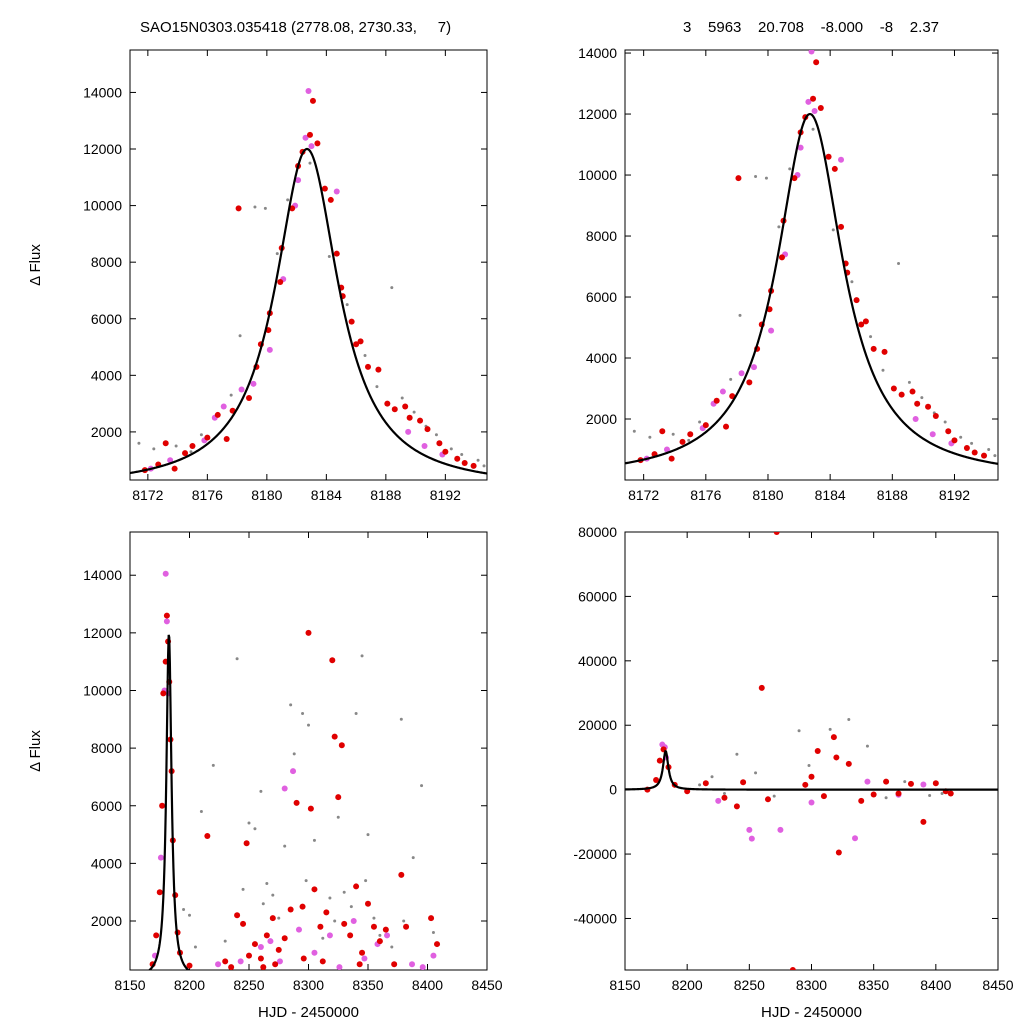  Describe the element at coordinates (35, 751) in the screenshot. I see `y-axis-label: Δ Flux` at that location.